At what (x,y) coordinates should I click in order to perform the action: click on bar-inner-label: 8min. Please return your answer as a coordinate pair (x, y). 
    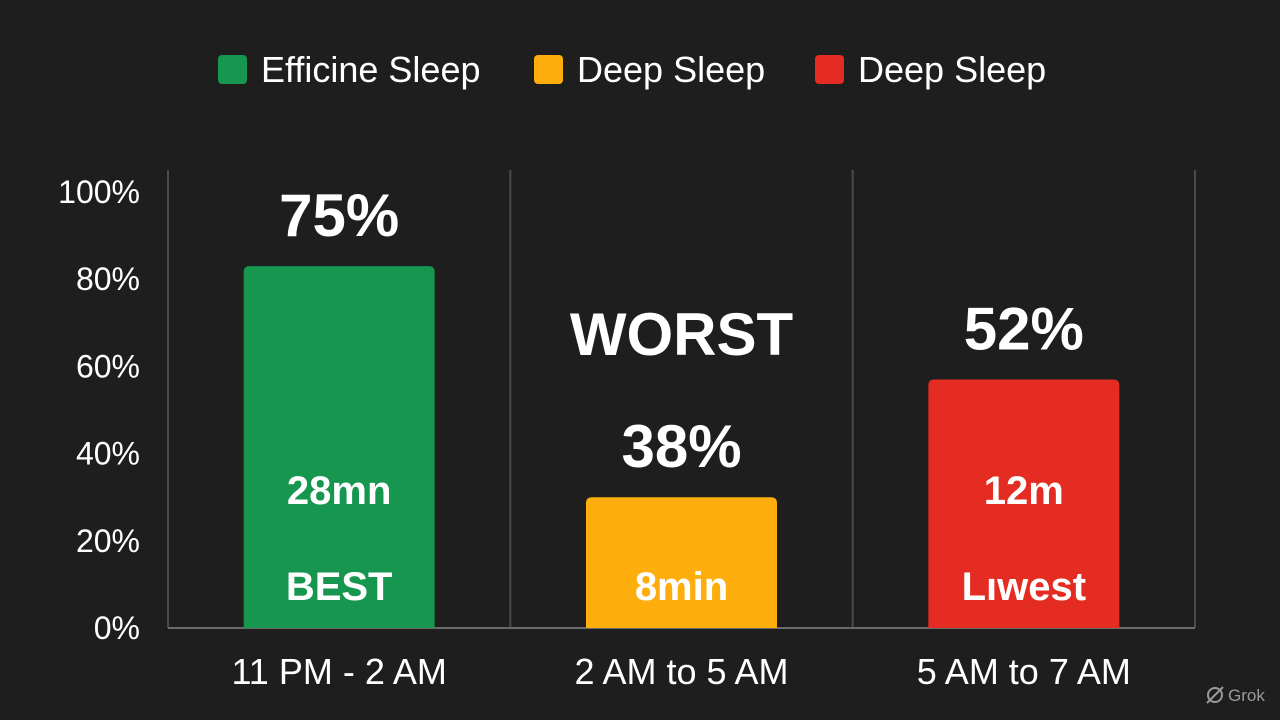
    Looking at the image, I should click on (681, 587).